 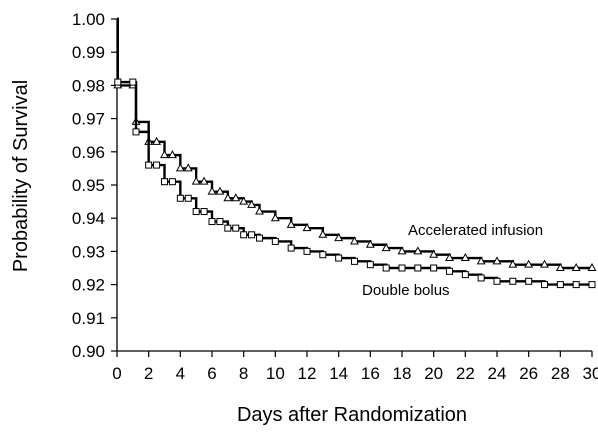 What do you see at coordinates (88, 351) in the screenshot?
I see `y-tick-label: 0.90` at bounding box center [88, 351].